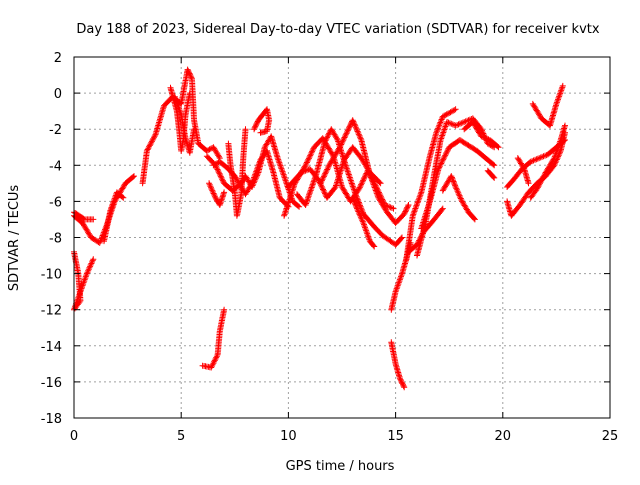 This screenshot has height=485, width=640. What do you see at coordinates (55, 239) in the screenshot?
I see `y-tick-label: -8` at bounding box center [55, 239].